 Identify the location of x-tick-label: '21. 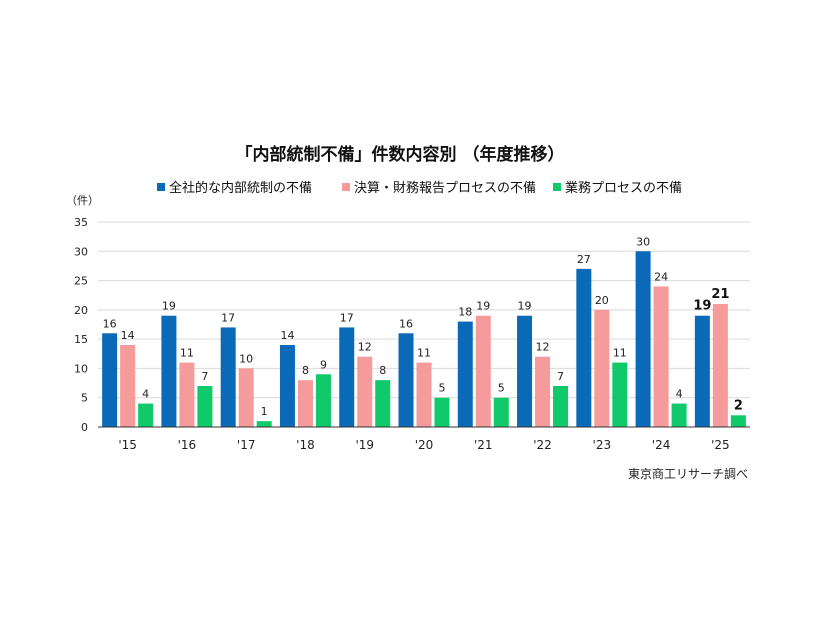
(483, 445).